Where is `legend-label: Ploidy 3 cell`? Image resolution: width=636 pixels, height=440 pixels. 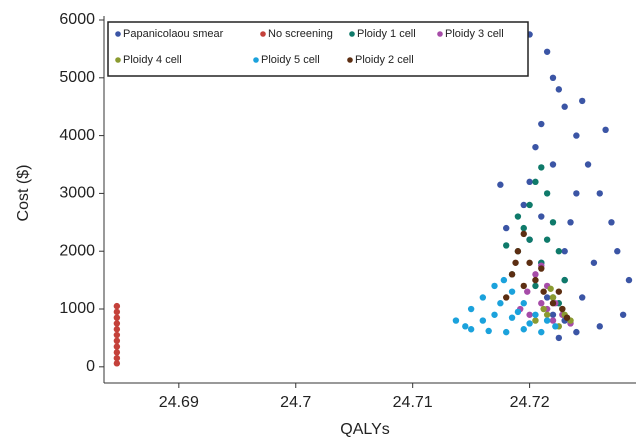
legend-label: Ploidy 3 cell is located at coordinates (474, 34).